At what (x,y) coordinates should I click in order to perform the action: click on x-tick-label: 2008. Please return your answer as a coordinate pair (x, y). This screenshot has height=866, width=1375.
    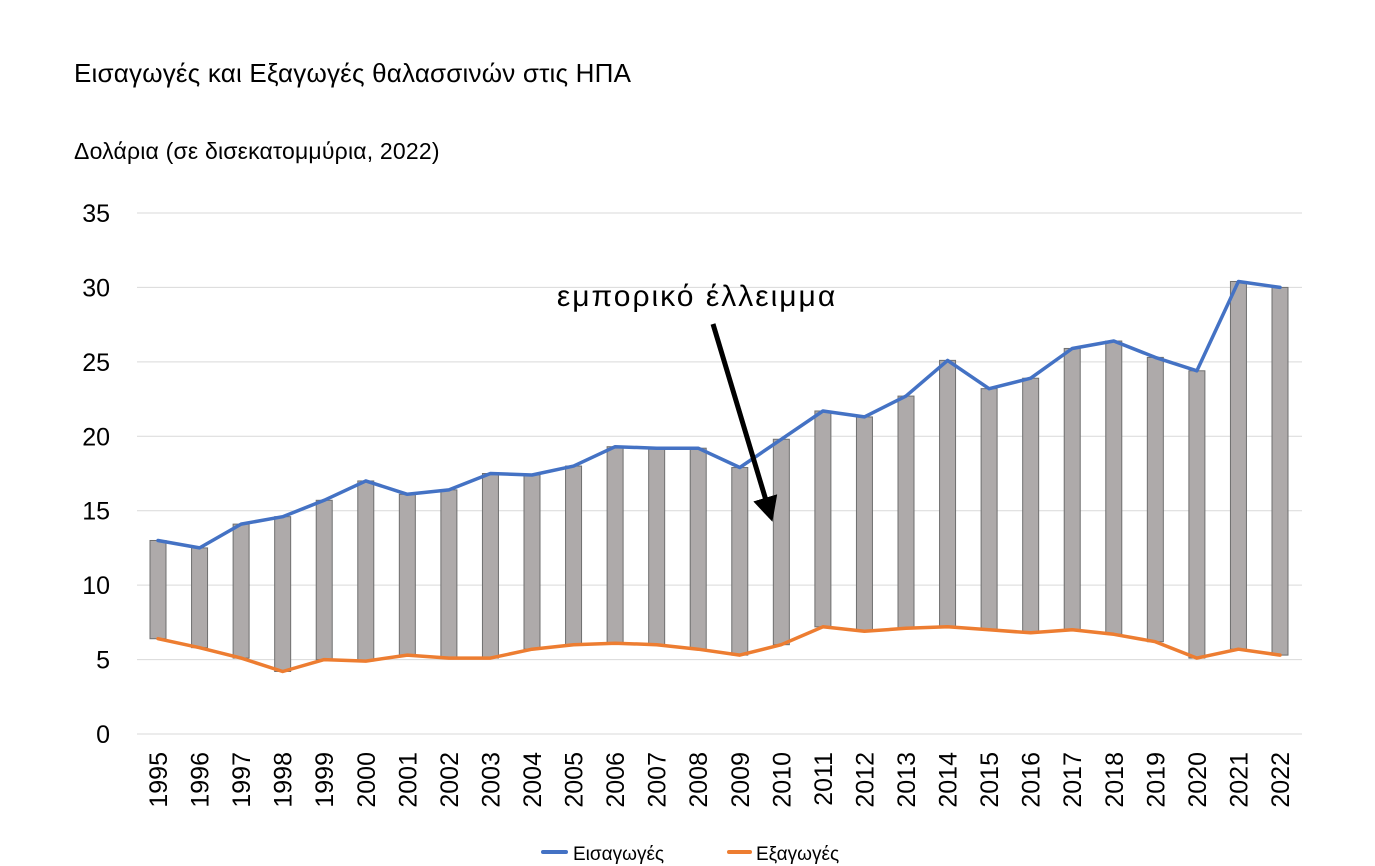
    Looking at the image, I should click on (699, 780).